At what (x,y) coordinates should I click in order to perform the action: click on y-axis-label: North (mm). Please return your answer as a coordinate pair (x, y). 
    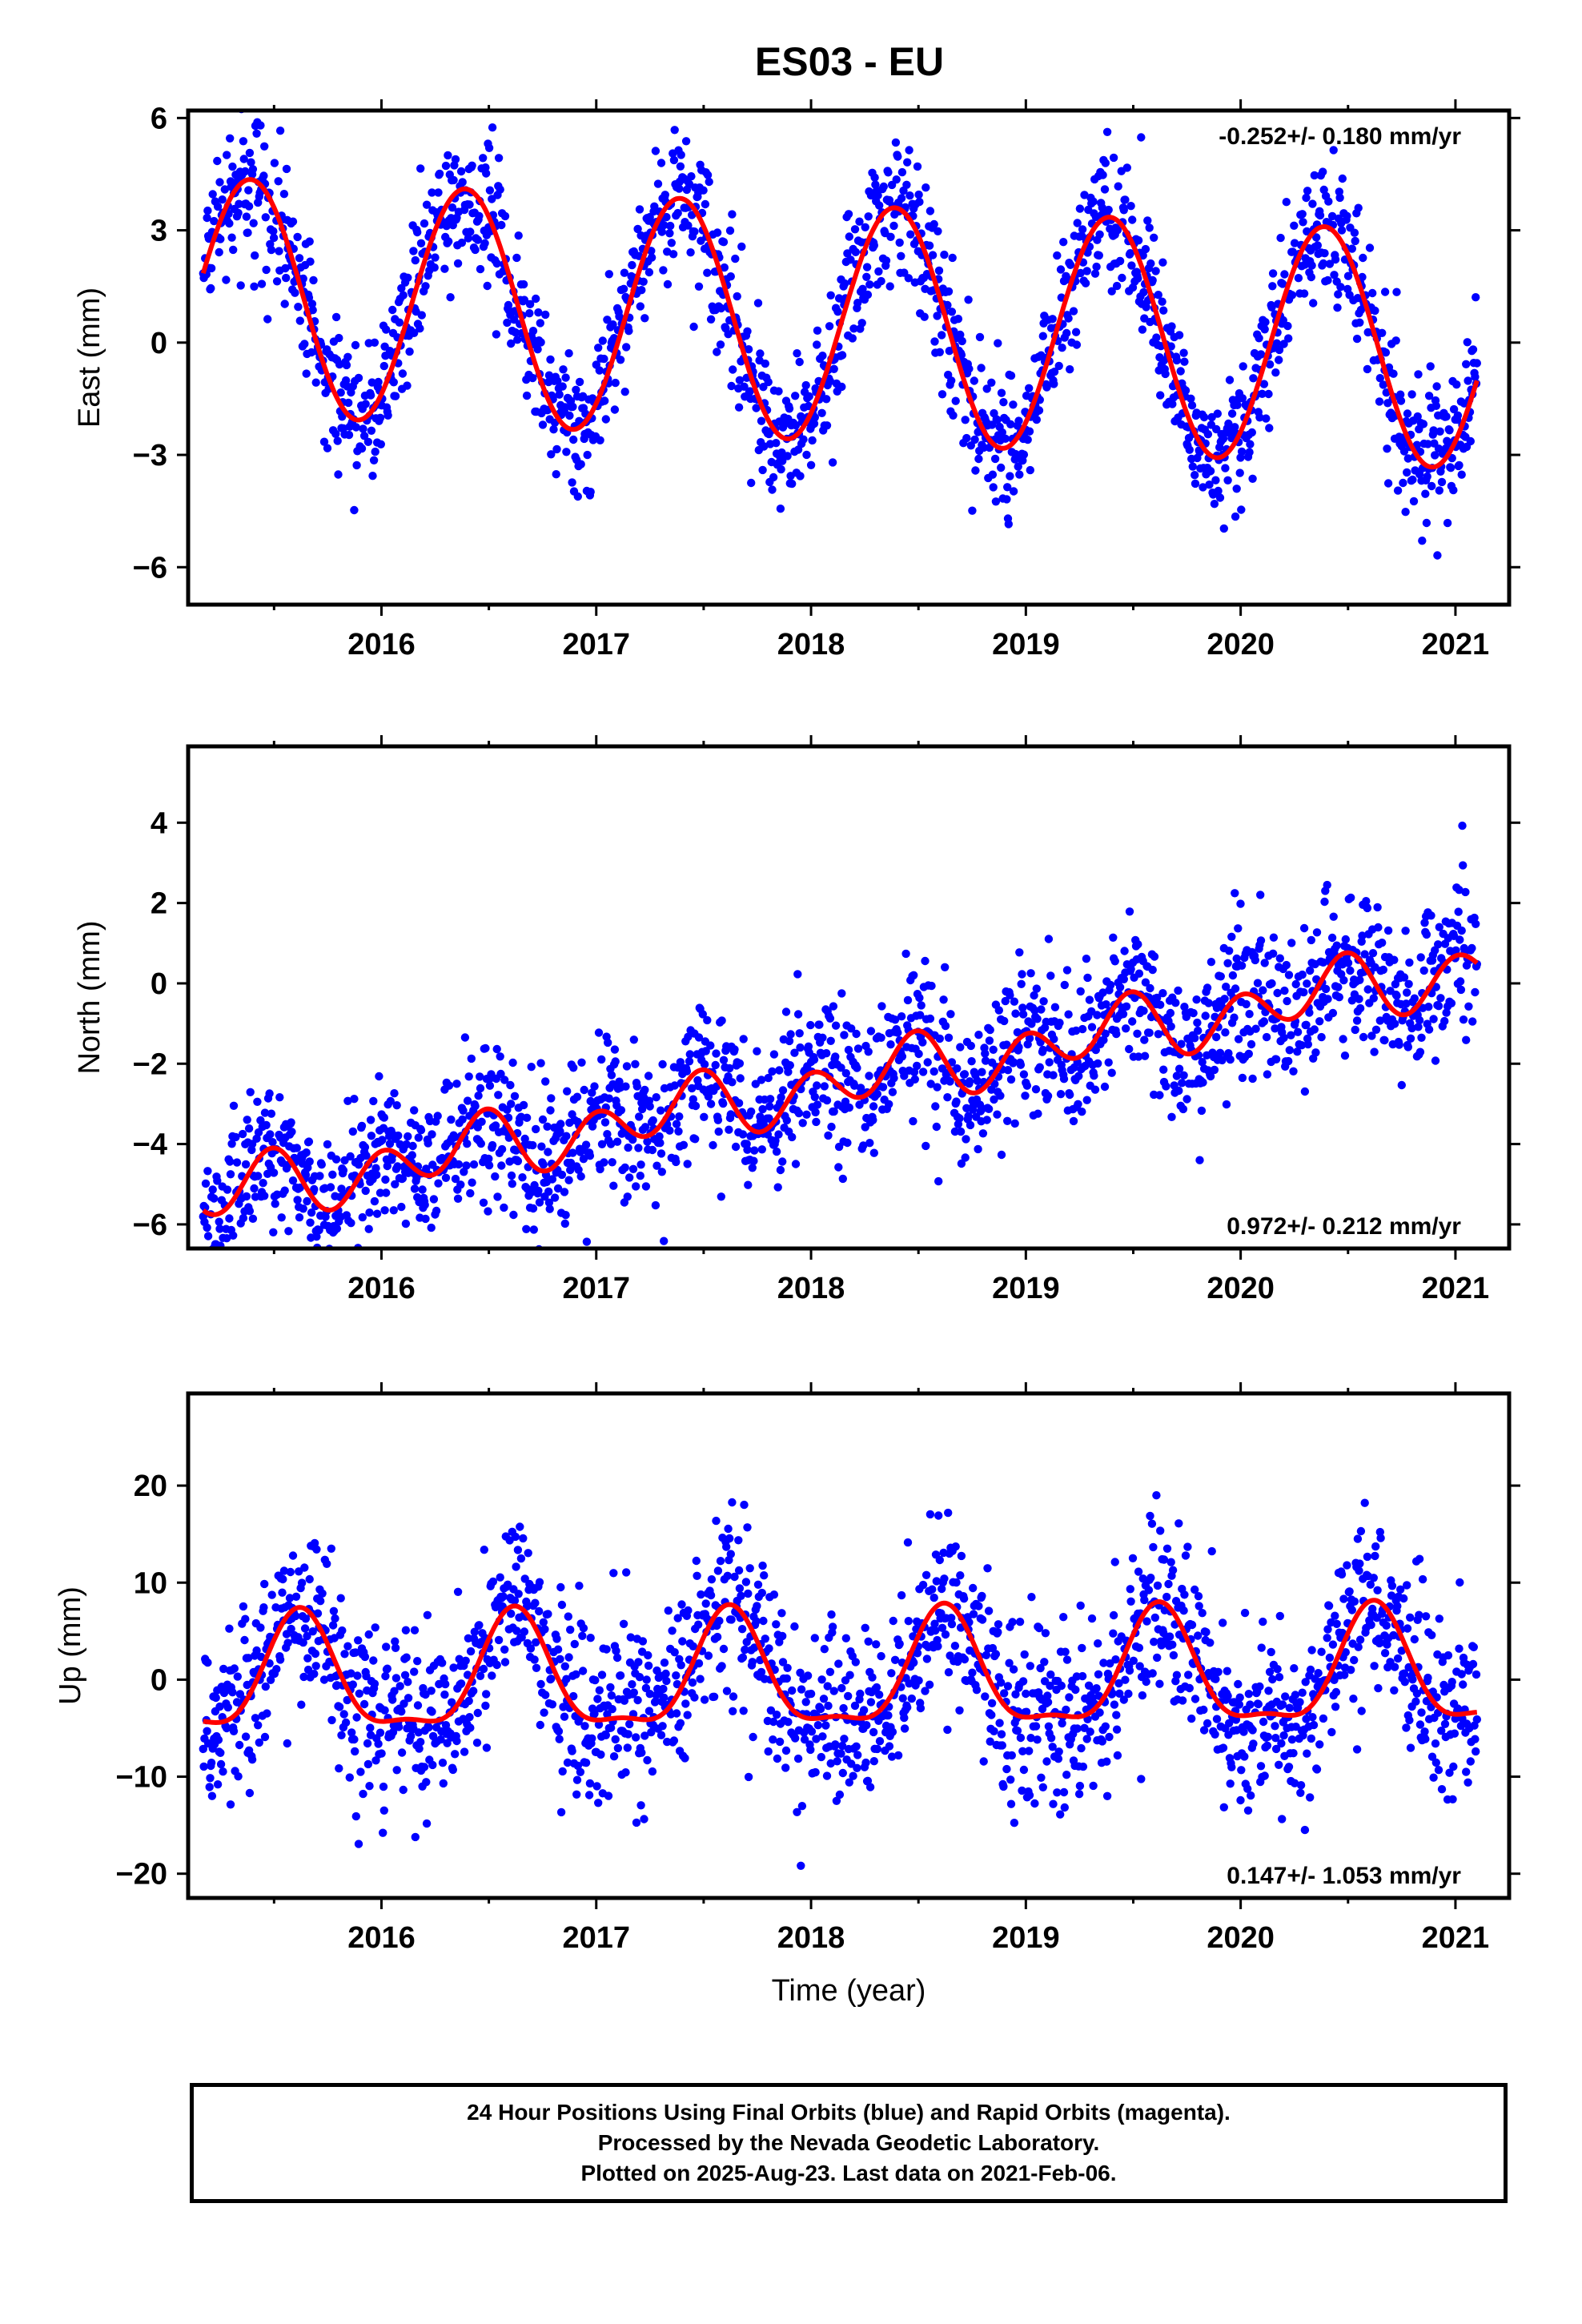
    Looking at the image, I should click on (89, 997).